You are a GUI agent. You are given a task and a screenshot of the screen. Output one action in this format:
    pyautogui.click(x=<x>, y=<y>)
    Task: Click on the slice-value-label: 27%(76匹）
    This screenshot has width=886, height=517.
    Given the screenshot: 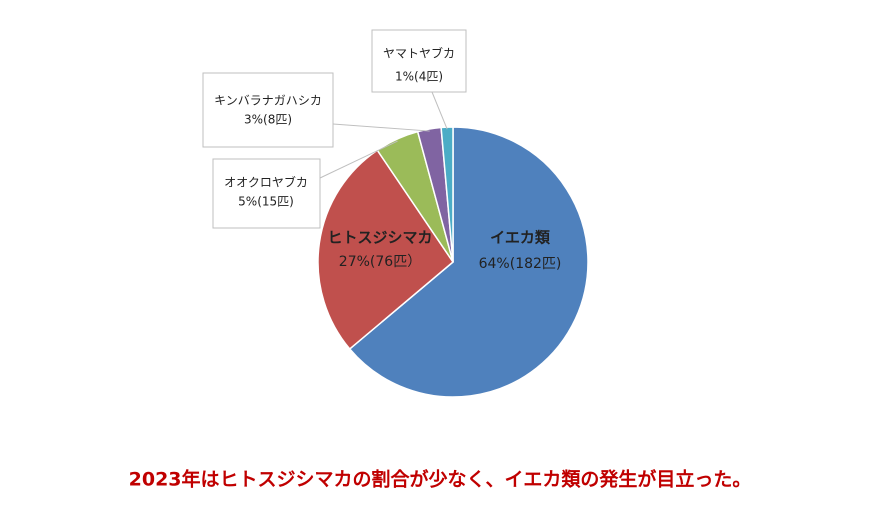 What is the action you would take?
    pyautogui.click(x=380, y=262)
    